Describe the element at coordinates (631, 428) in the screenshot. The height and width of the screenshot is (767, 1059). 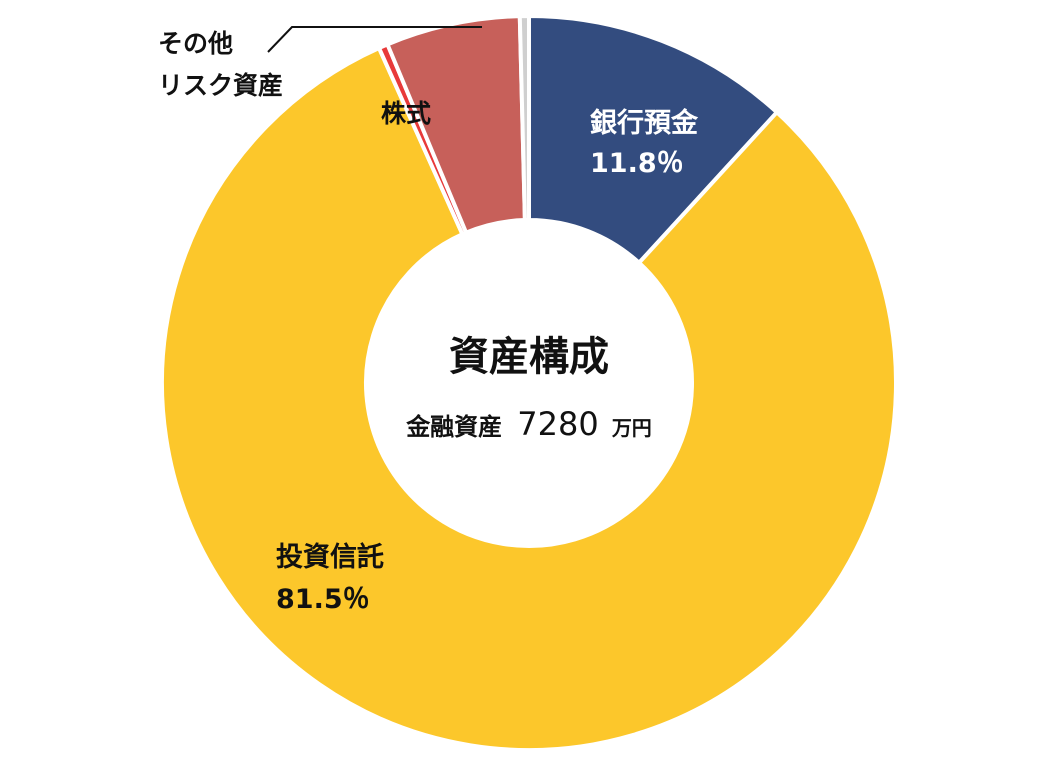
I see `total-unit: 万円` at that location.